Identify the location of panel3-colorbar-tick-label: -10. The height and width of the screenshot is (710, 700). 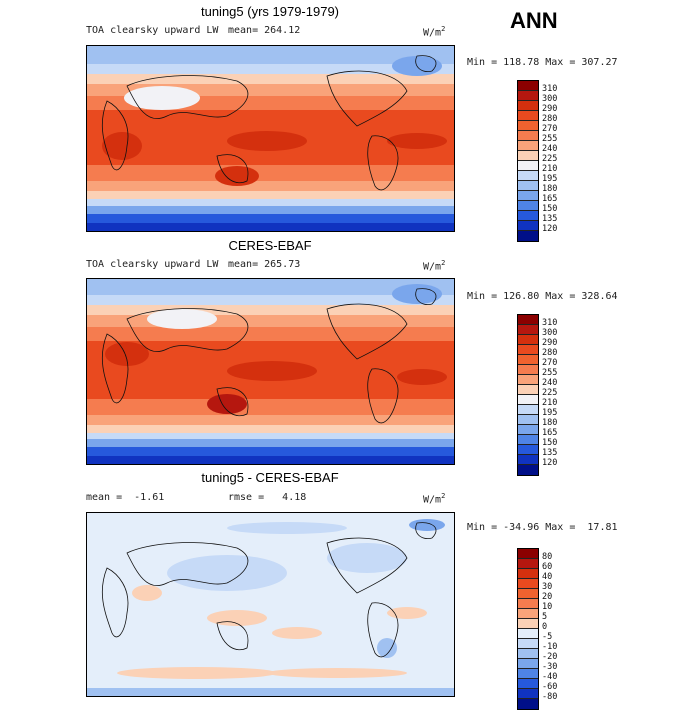
(550, 647).